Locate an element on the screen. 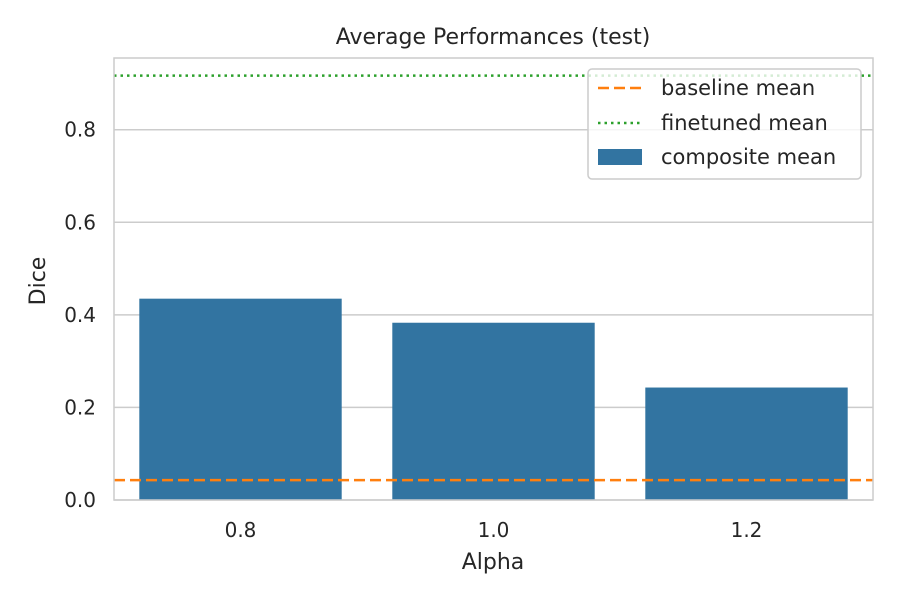 This screenshot has height=600, width=900. x-tick-label-1.0: 1.0 is located at coordinates (494, 530).